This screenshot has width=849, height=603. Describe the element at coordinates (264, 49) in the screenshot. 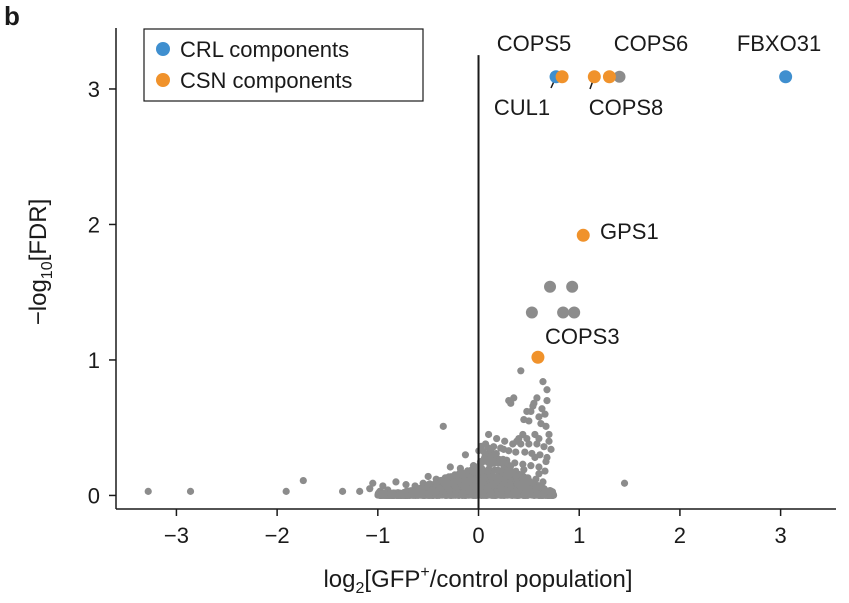

I see `legend-label-crl: CRL components` at that location.